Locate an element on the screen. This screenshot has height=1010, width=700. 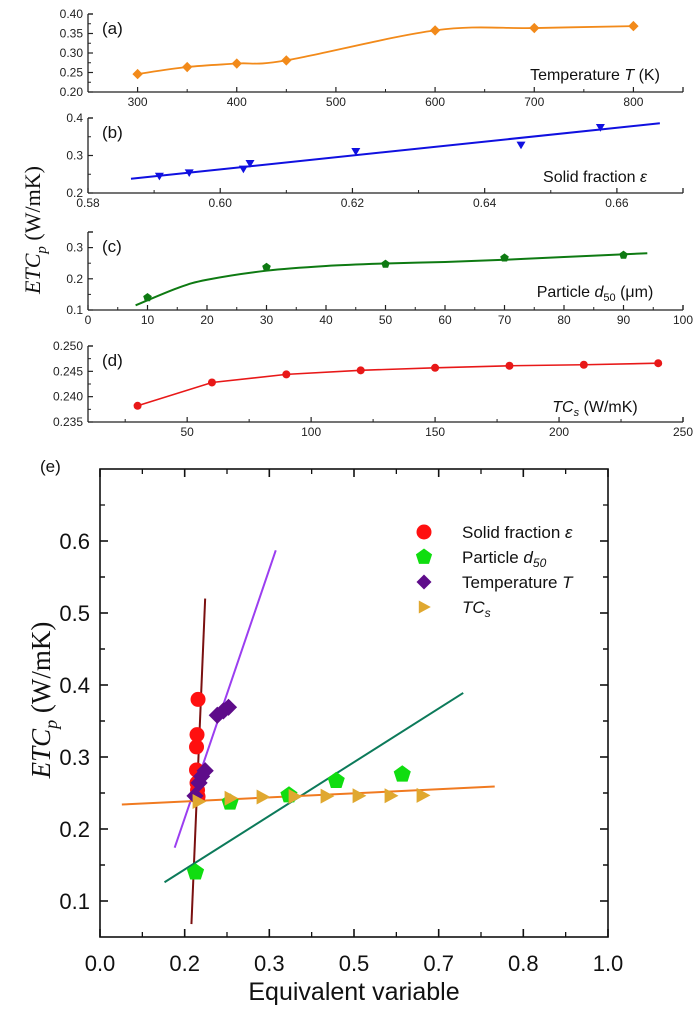
shared-y-axis-label: ETCp (W/mK) is located at coordinates (35, 230).